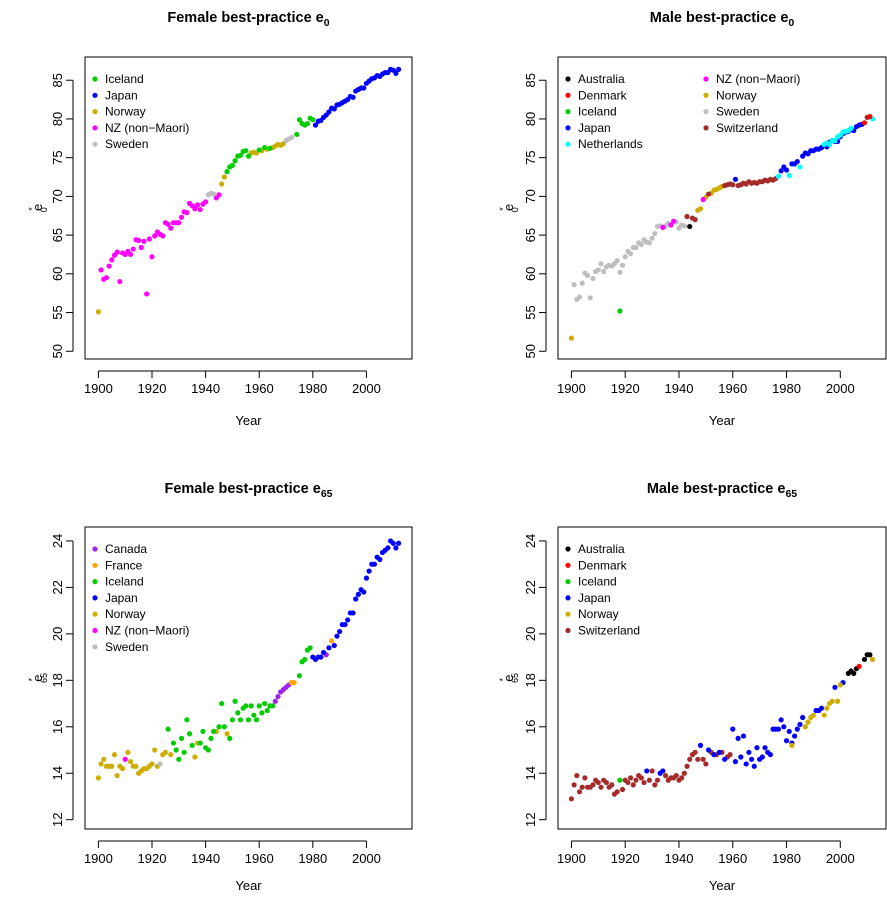  I want to click on y-axis-label-sub: 65, so click(44, 678).